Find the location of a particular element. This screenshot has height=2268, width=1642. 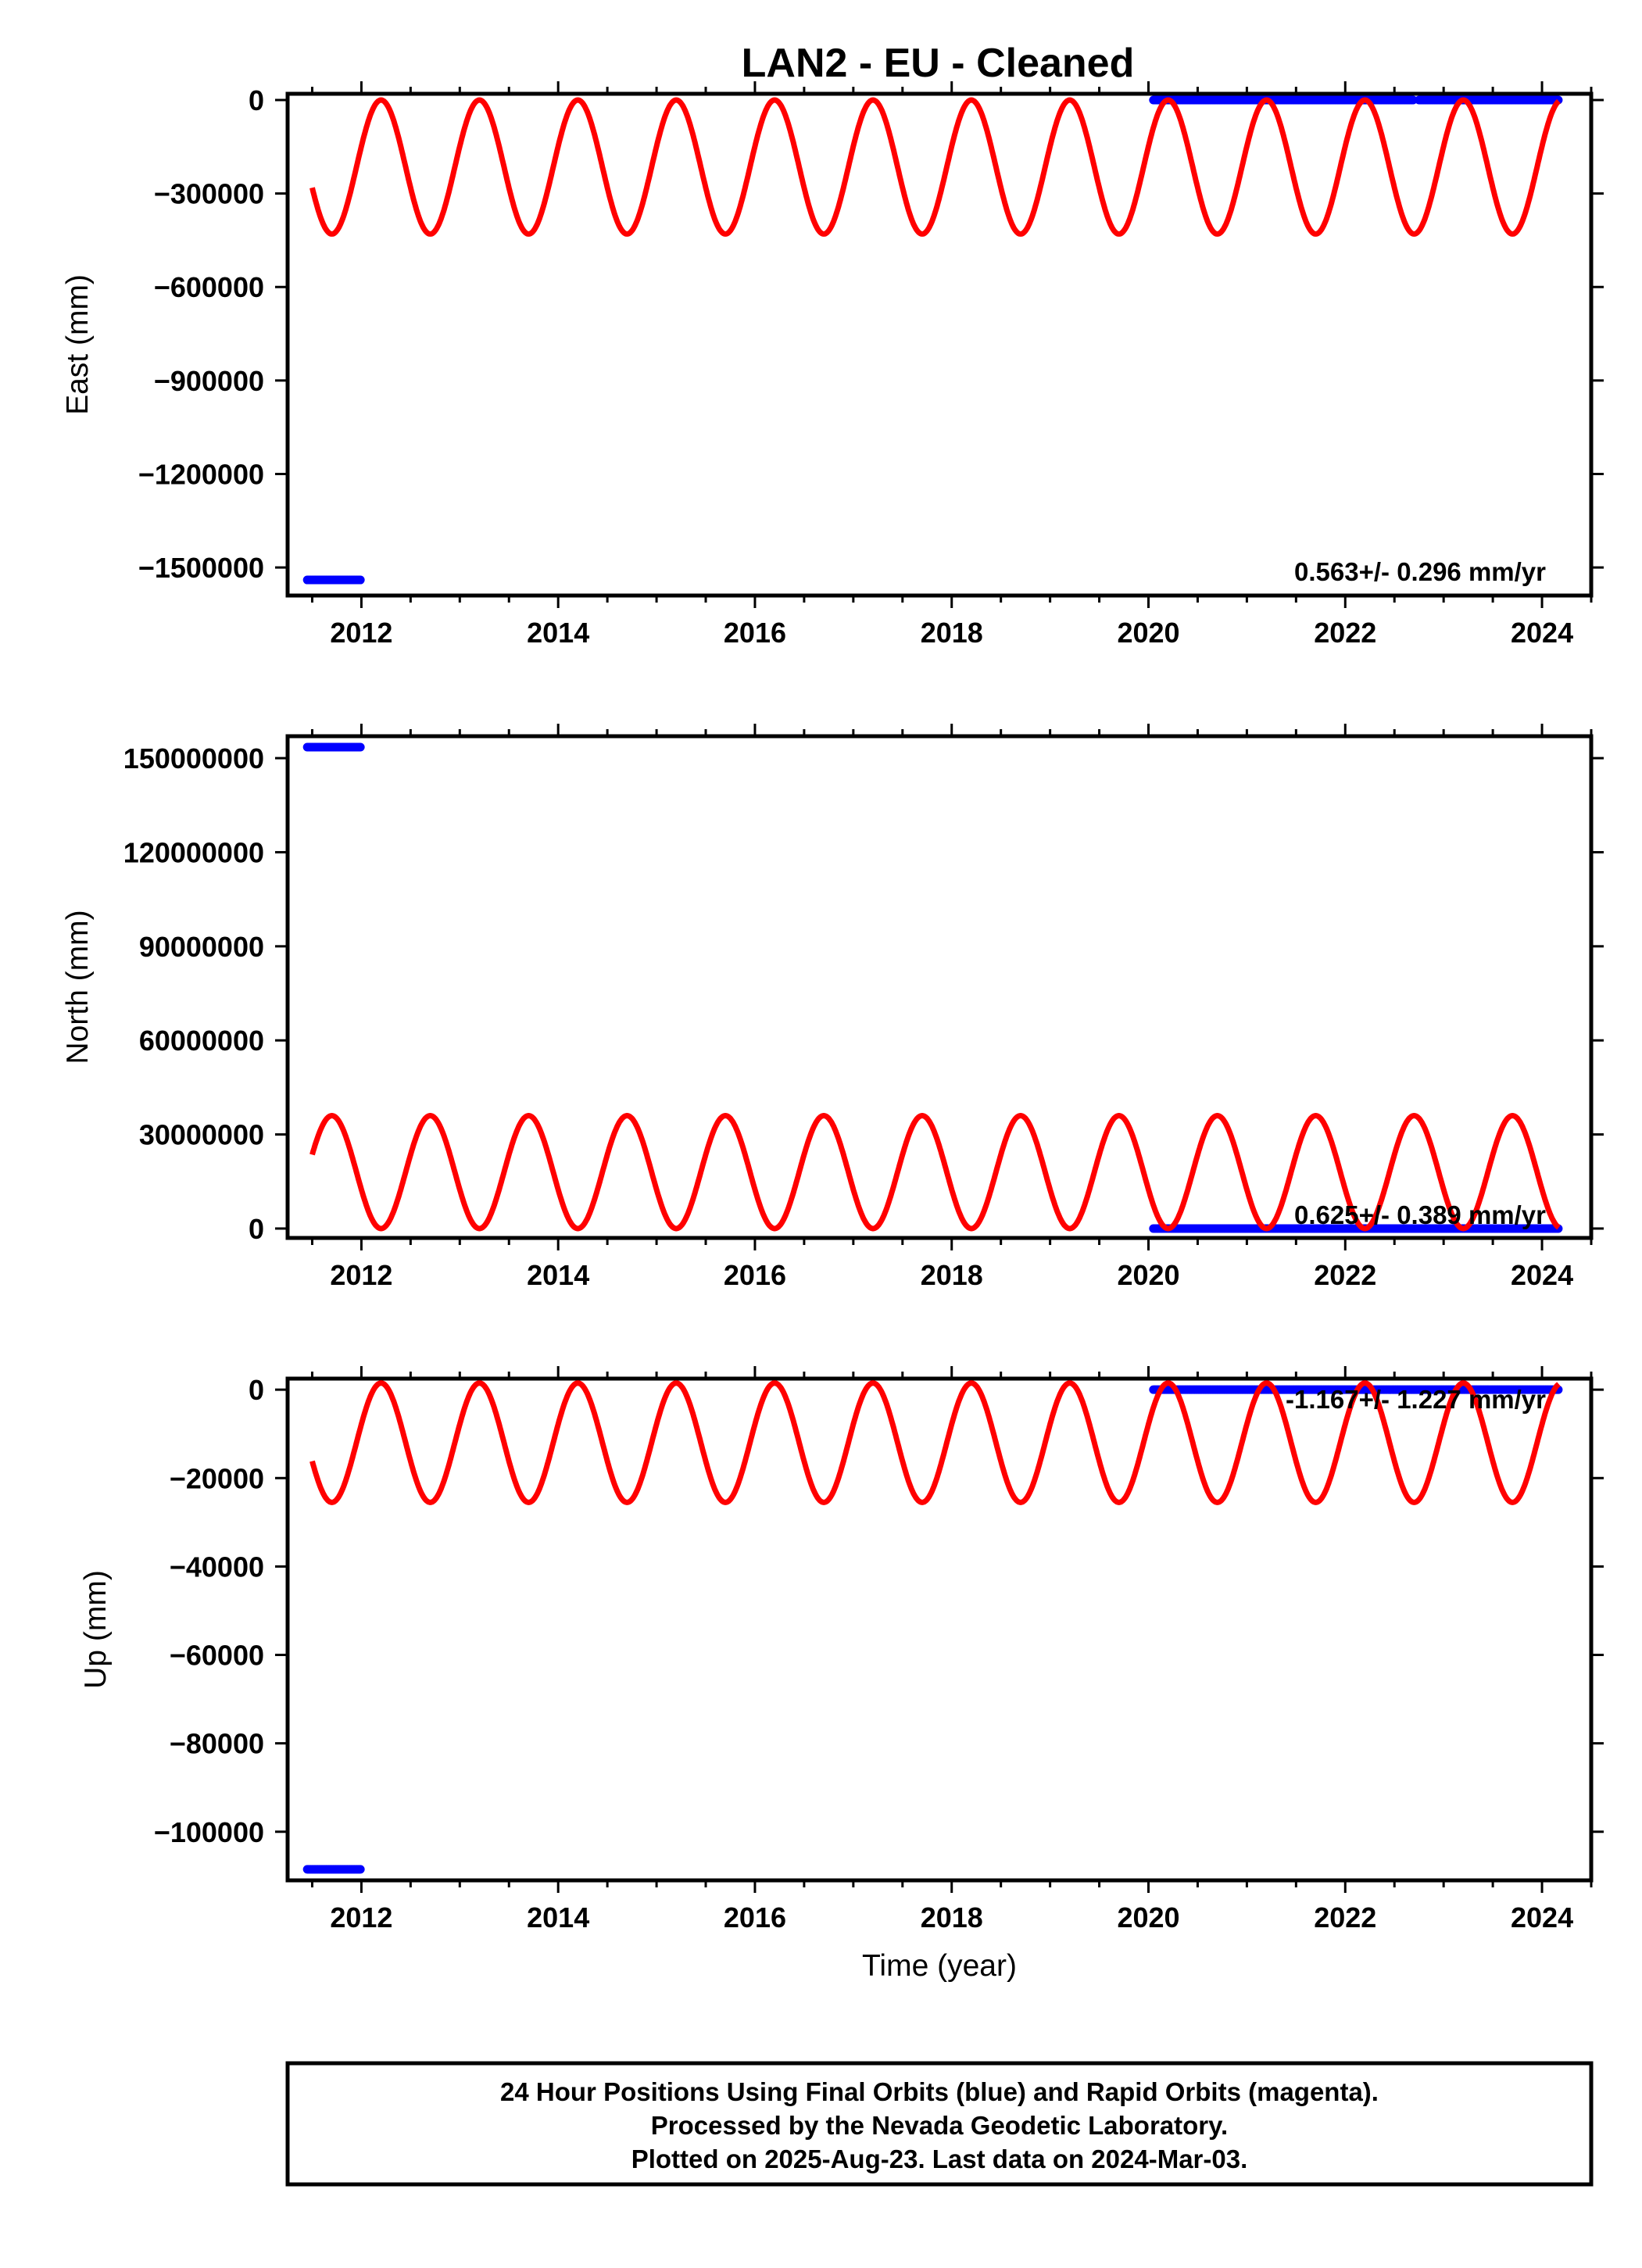

north-x-tick-label: 2020 is located at coordinates (1148, 1275).